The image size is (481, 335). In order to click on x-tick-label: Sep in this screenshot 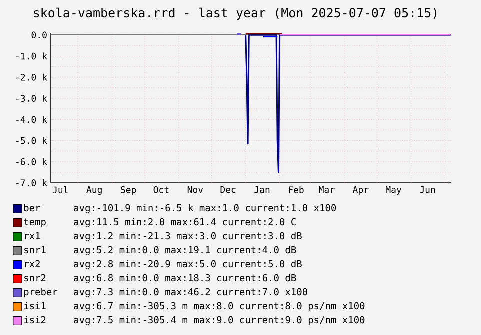, I will do `click(128, 191)`.